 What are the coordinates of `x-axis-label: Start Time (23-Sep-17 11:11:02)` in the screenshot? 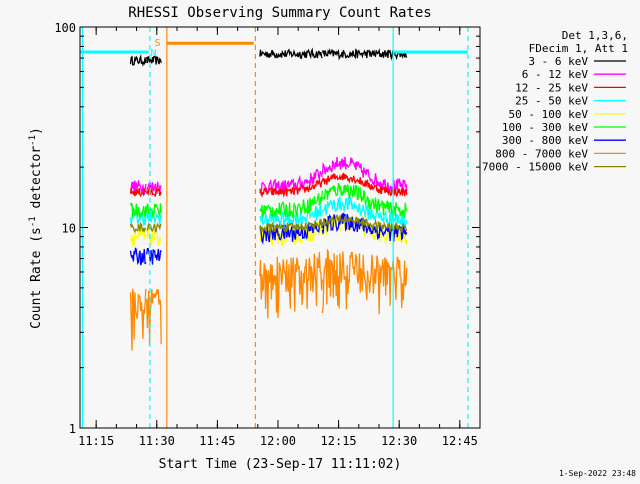 It's located at (280, 464).